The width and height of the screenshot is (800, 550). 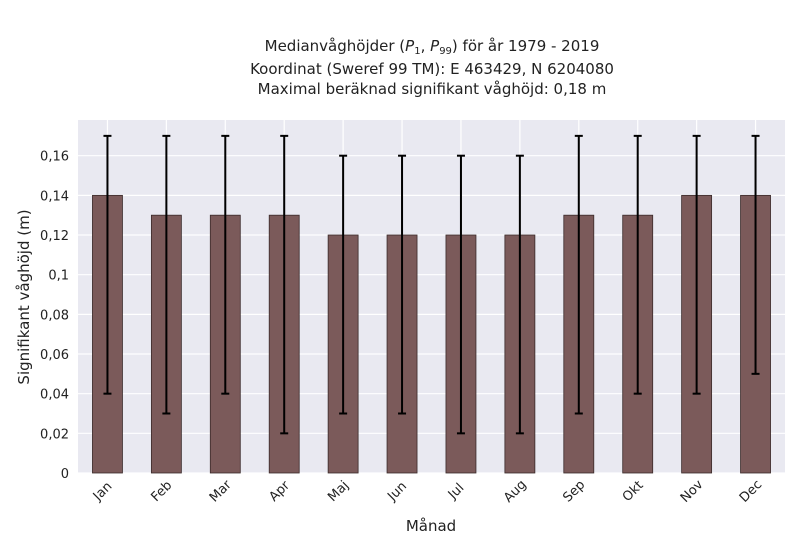 I want to click on error-bar-okt, so click(x=637, y=264).